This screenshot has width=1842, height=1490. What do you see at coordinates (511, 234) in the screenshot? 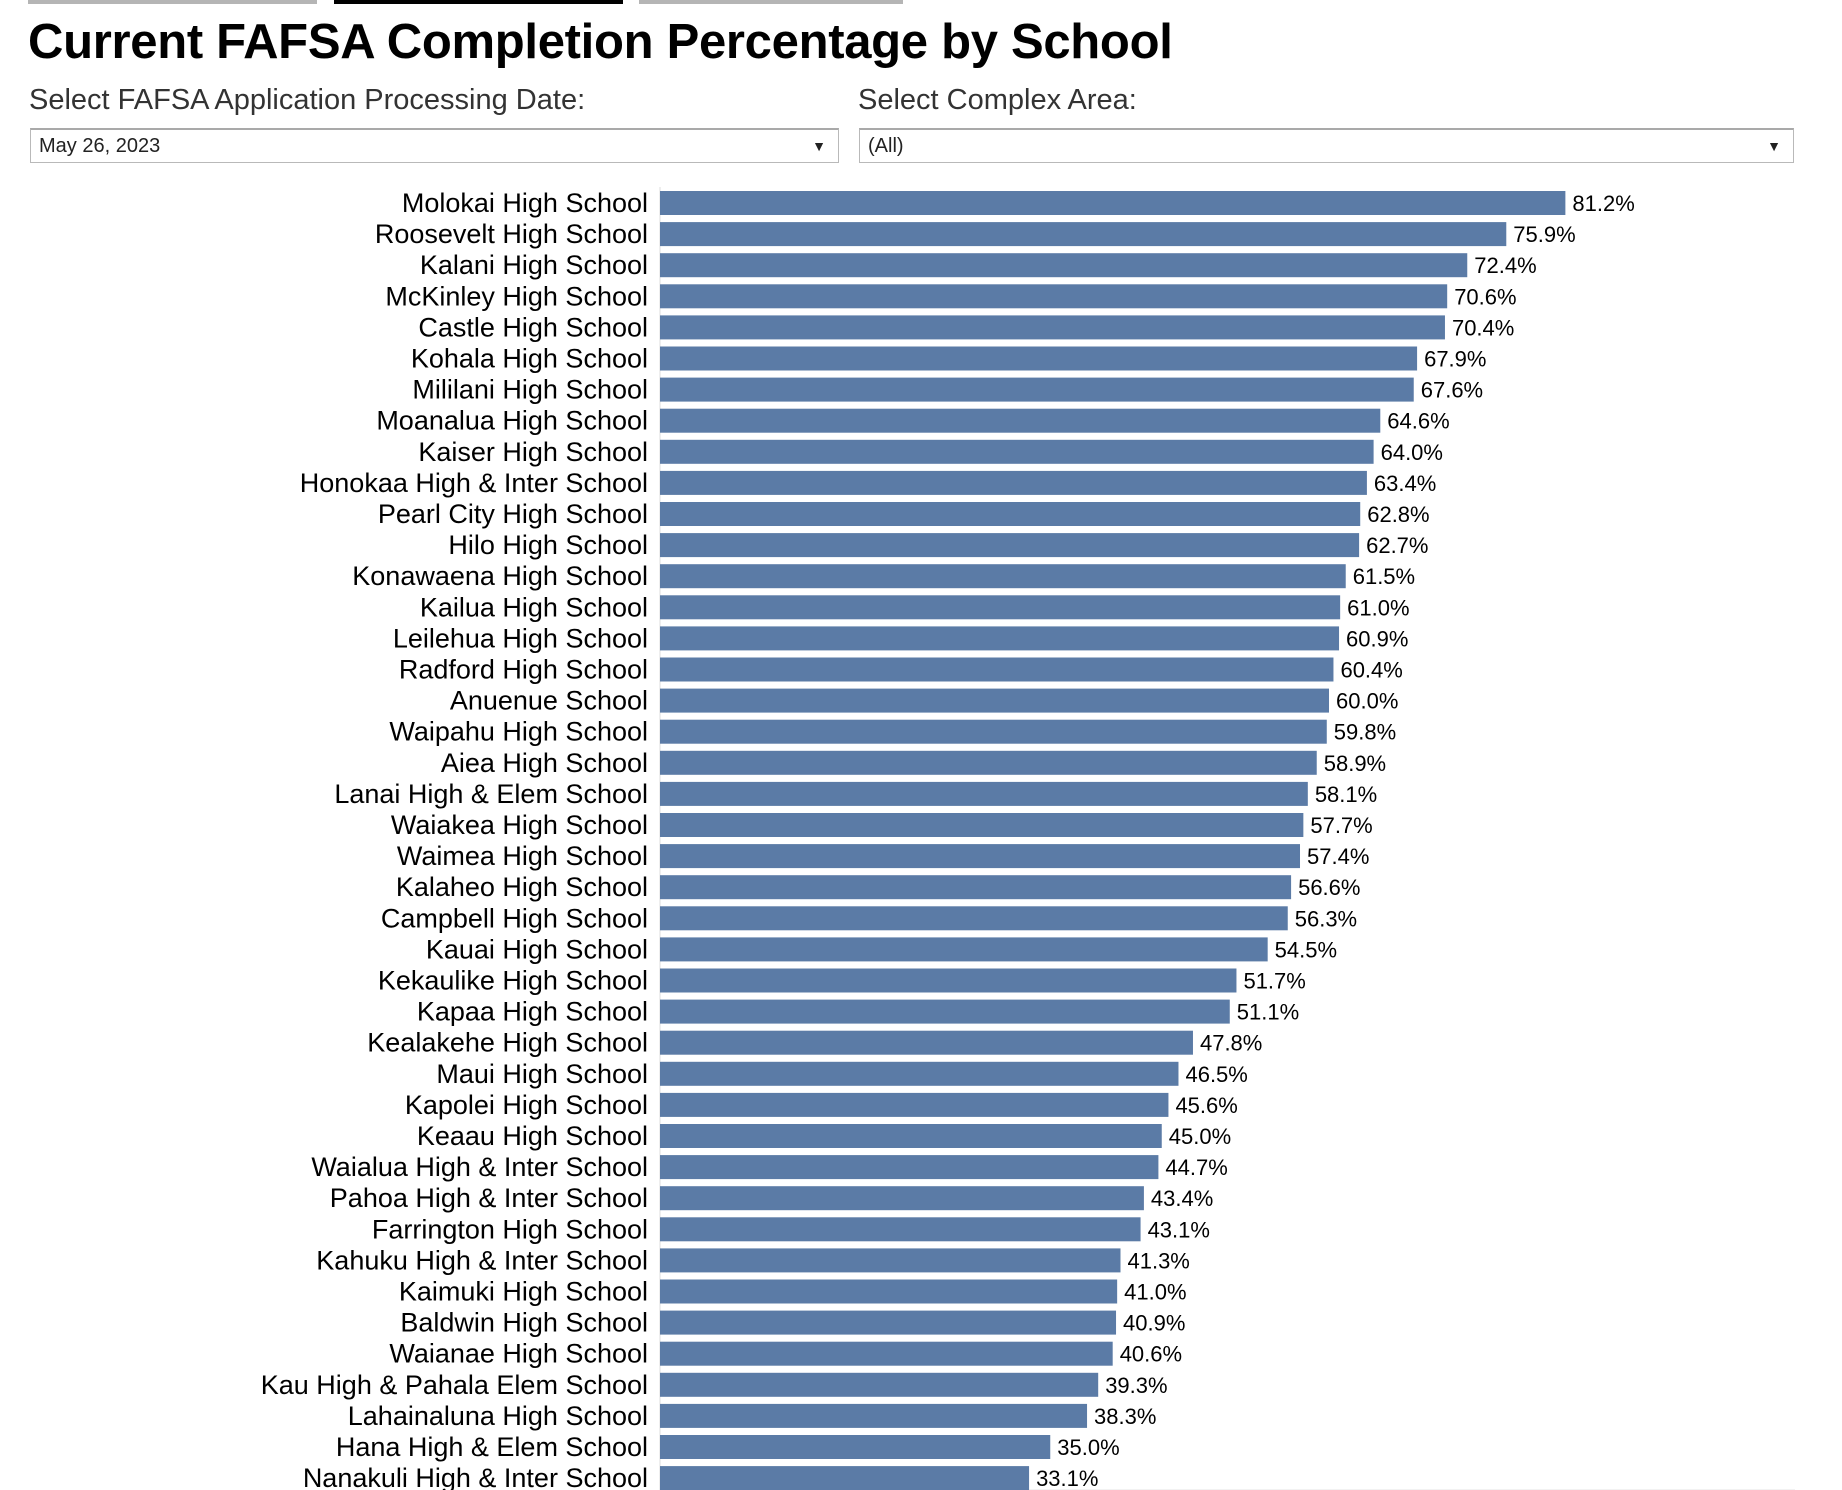
I see `category-label: Roosevelt High School` at bounding box center [511, 234].